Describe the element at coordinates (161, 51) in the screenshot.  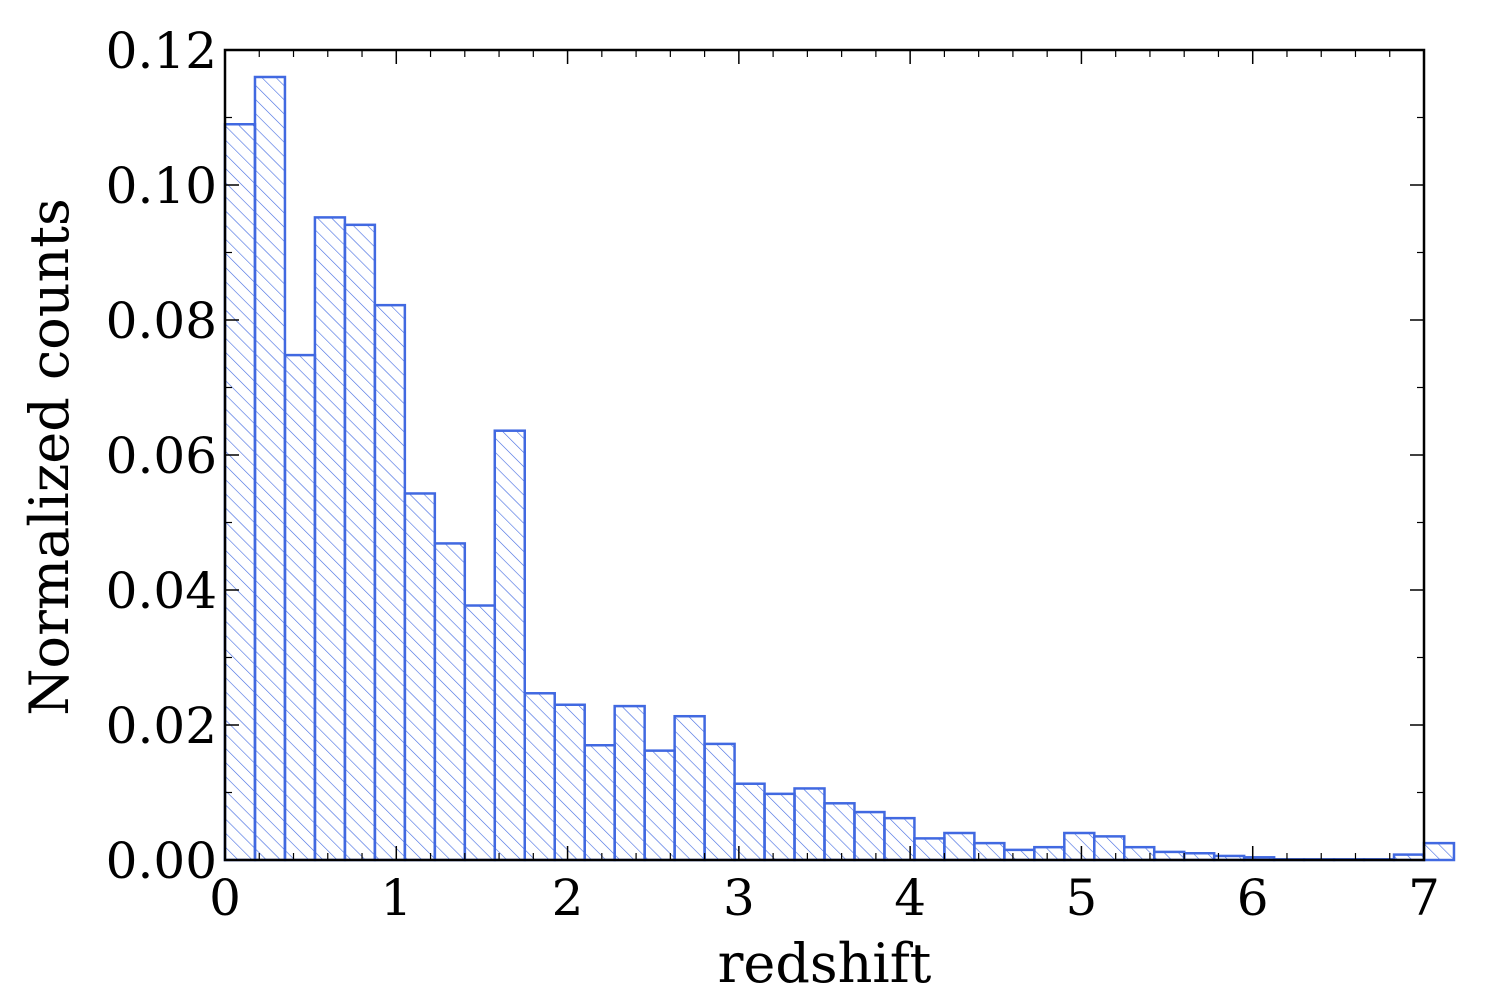
I see `y-tick-label: 0.12` at that location.